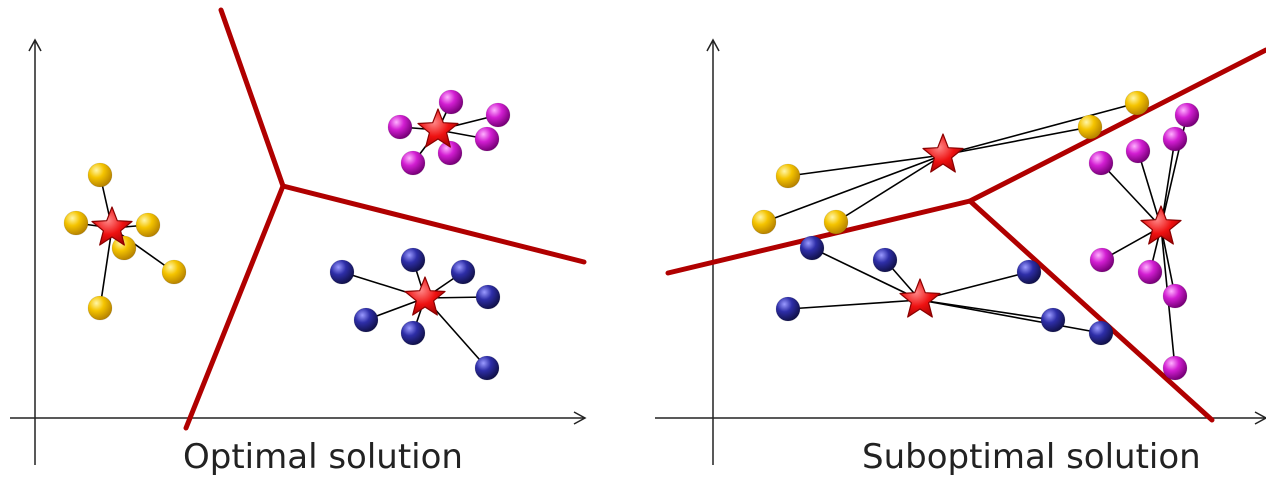 The image size is (1266, 483). Describe the element at coordinates (1031, 457) in the screenshot. I see `suboptimal-solution-caption: Suboptimal solution` at that location.